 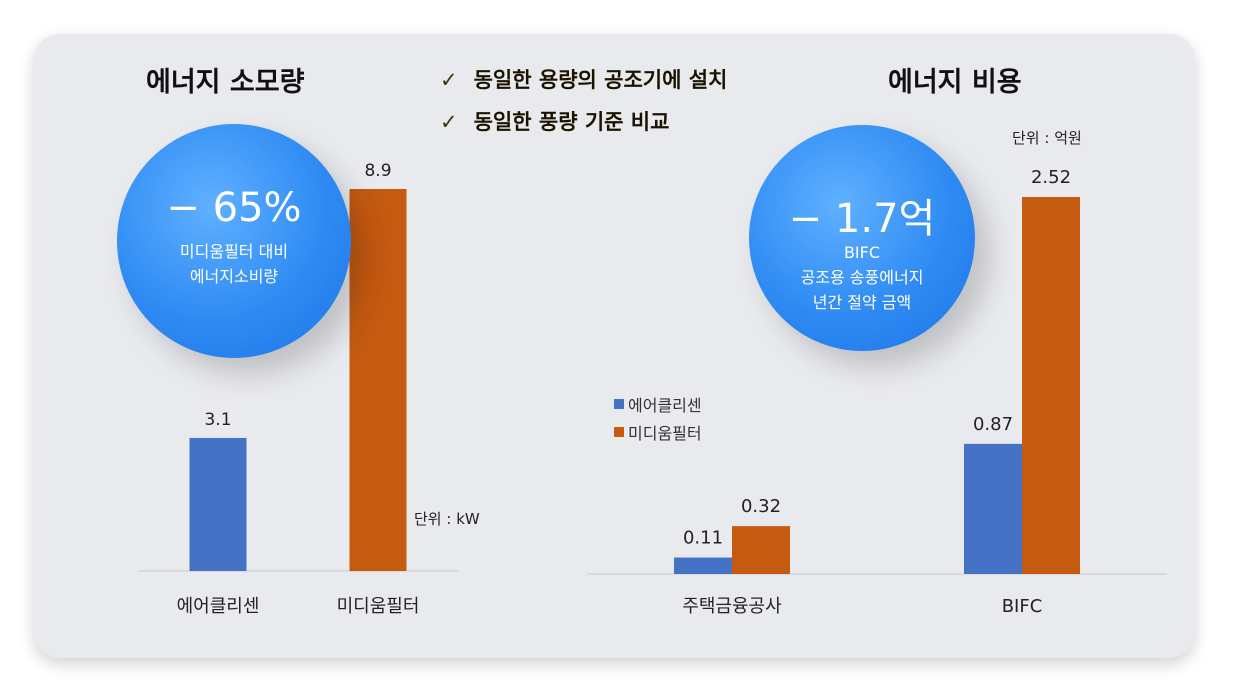 I want to click on data-label: 0.11, so click(x=703, y=538).